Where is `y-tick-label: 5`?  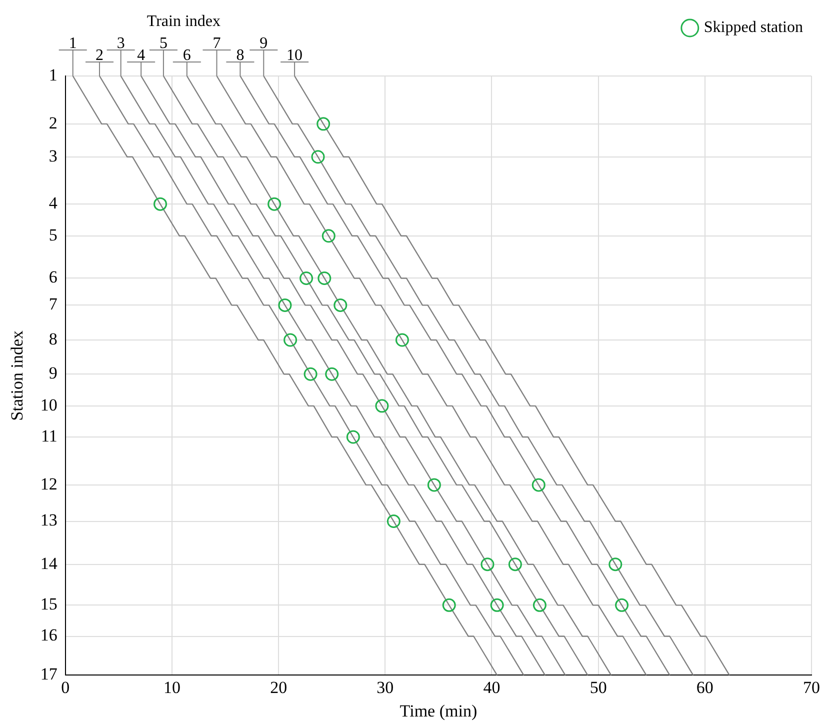 y-tick-label: 5 is located at coordinates (53, 234).